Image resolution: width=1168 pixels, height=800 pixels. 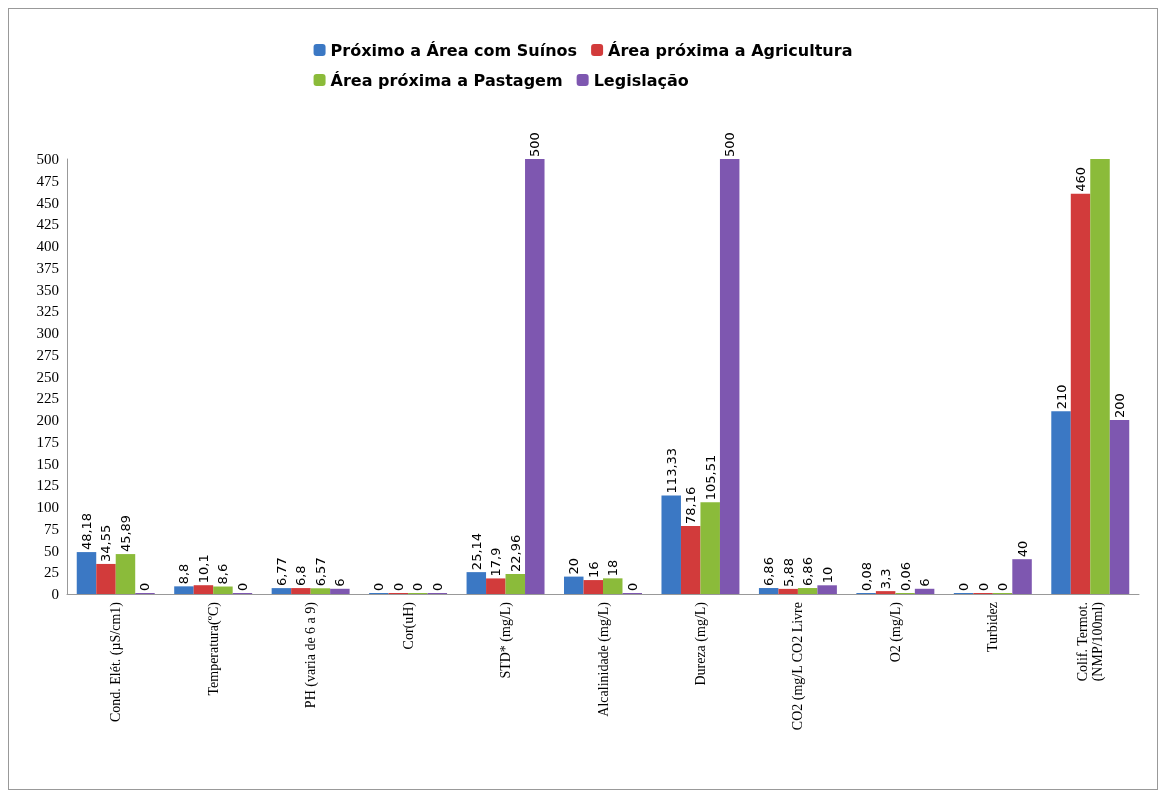 I want to click on data-label: 8,8, so click(x=184, y=574).